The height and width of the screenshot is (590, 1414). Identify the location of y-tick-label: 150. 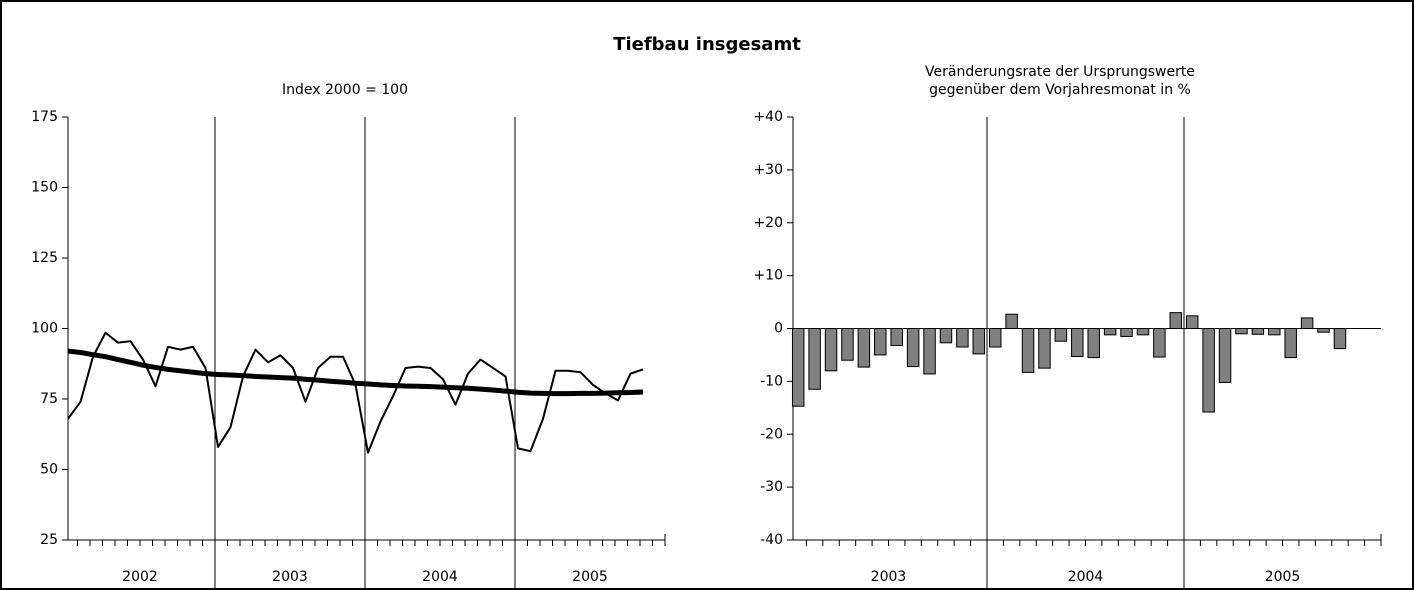
(44, 188).